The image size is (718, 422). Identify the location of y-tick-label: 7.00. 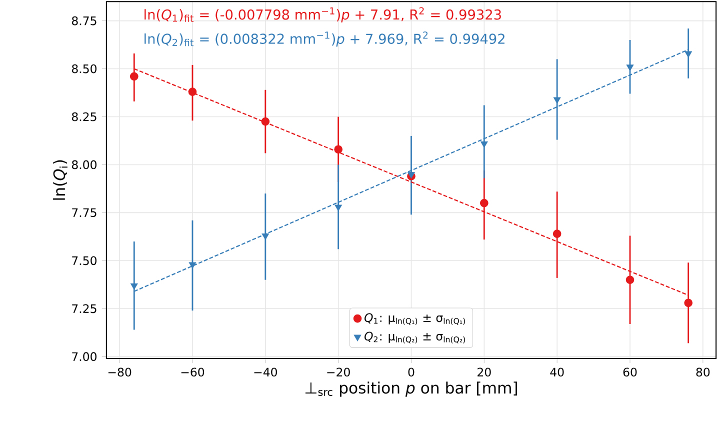
(84, 357).